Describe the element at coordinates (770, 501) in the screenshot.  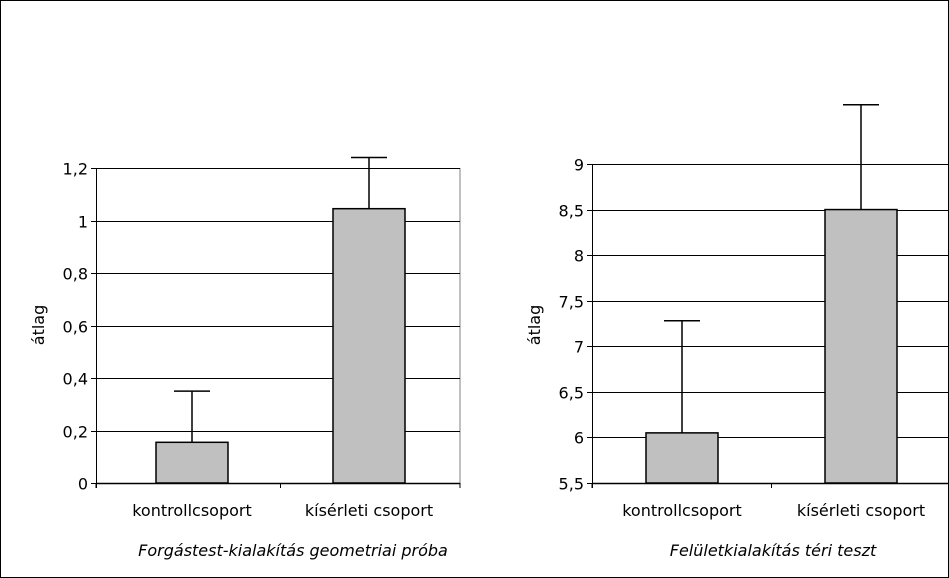
I see `chart-right-x-ticks: kontrollcsoport kísérleti csoport` at that location.